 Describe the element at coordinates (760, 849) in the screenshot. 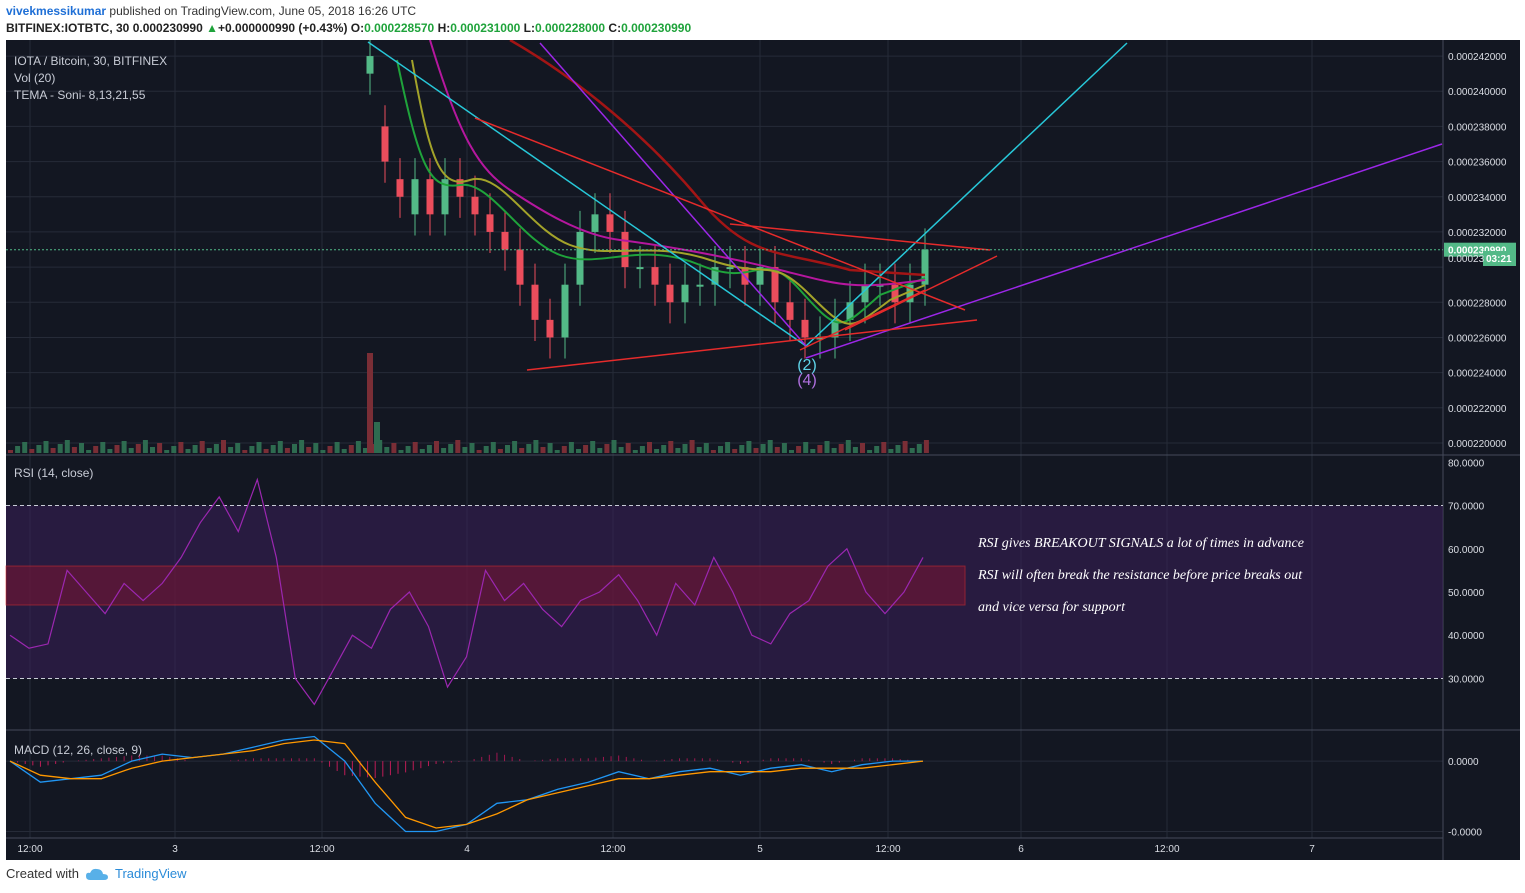

I see `time-tick-label: 5` at that location.